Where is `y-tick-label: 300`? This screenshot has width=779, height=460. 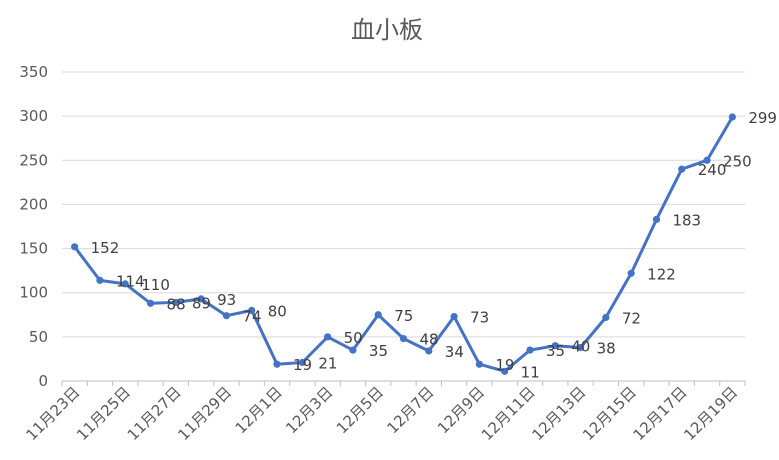
y-tick-label: 300 is located at coordinates (33, 116).